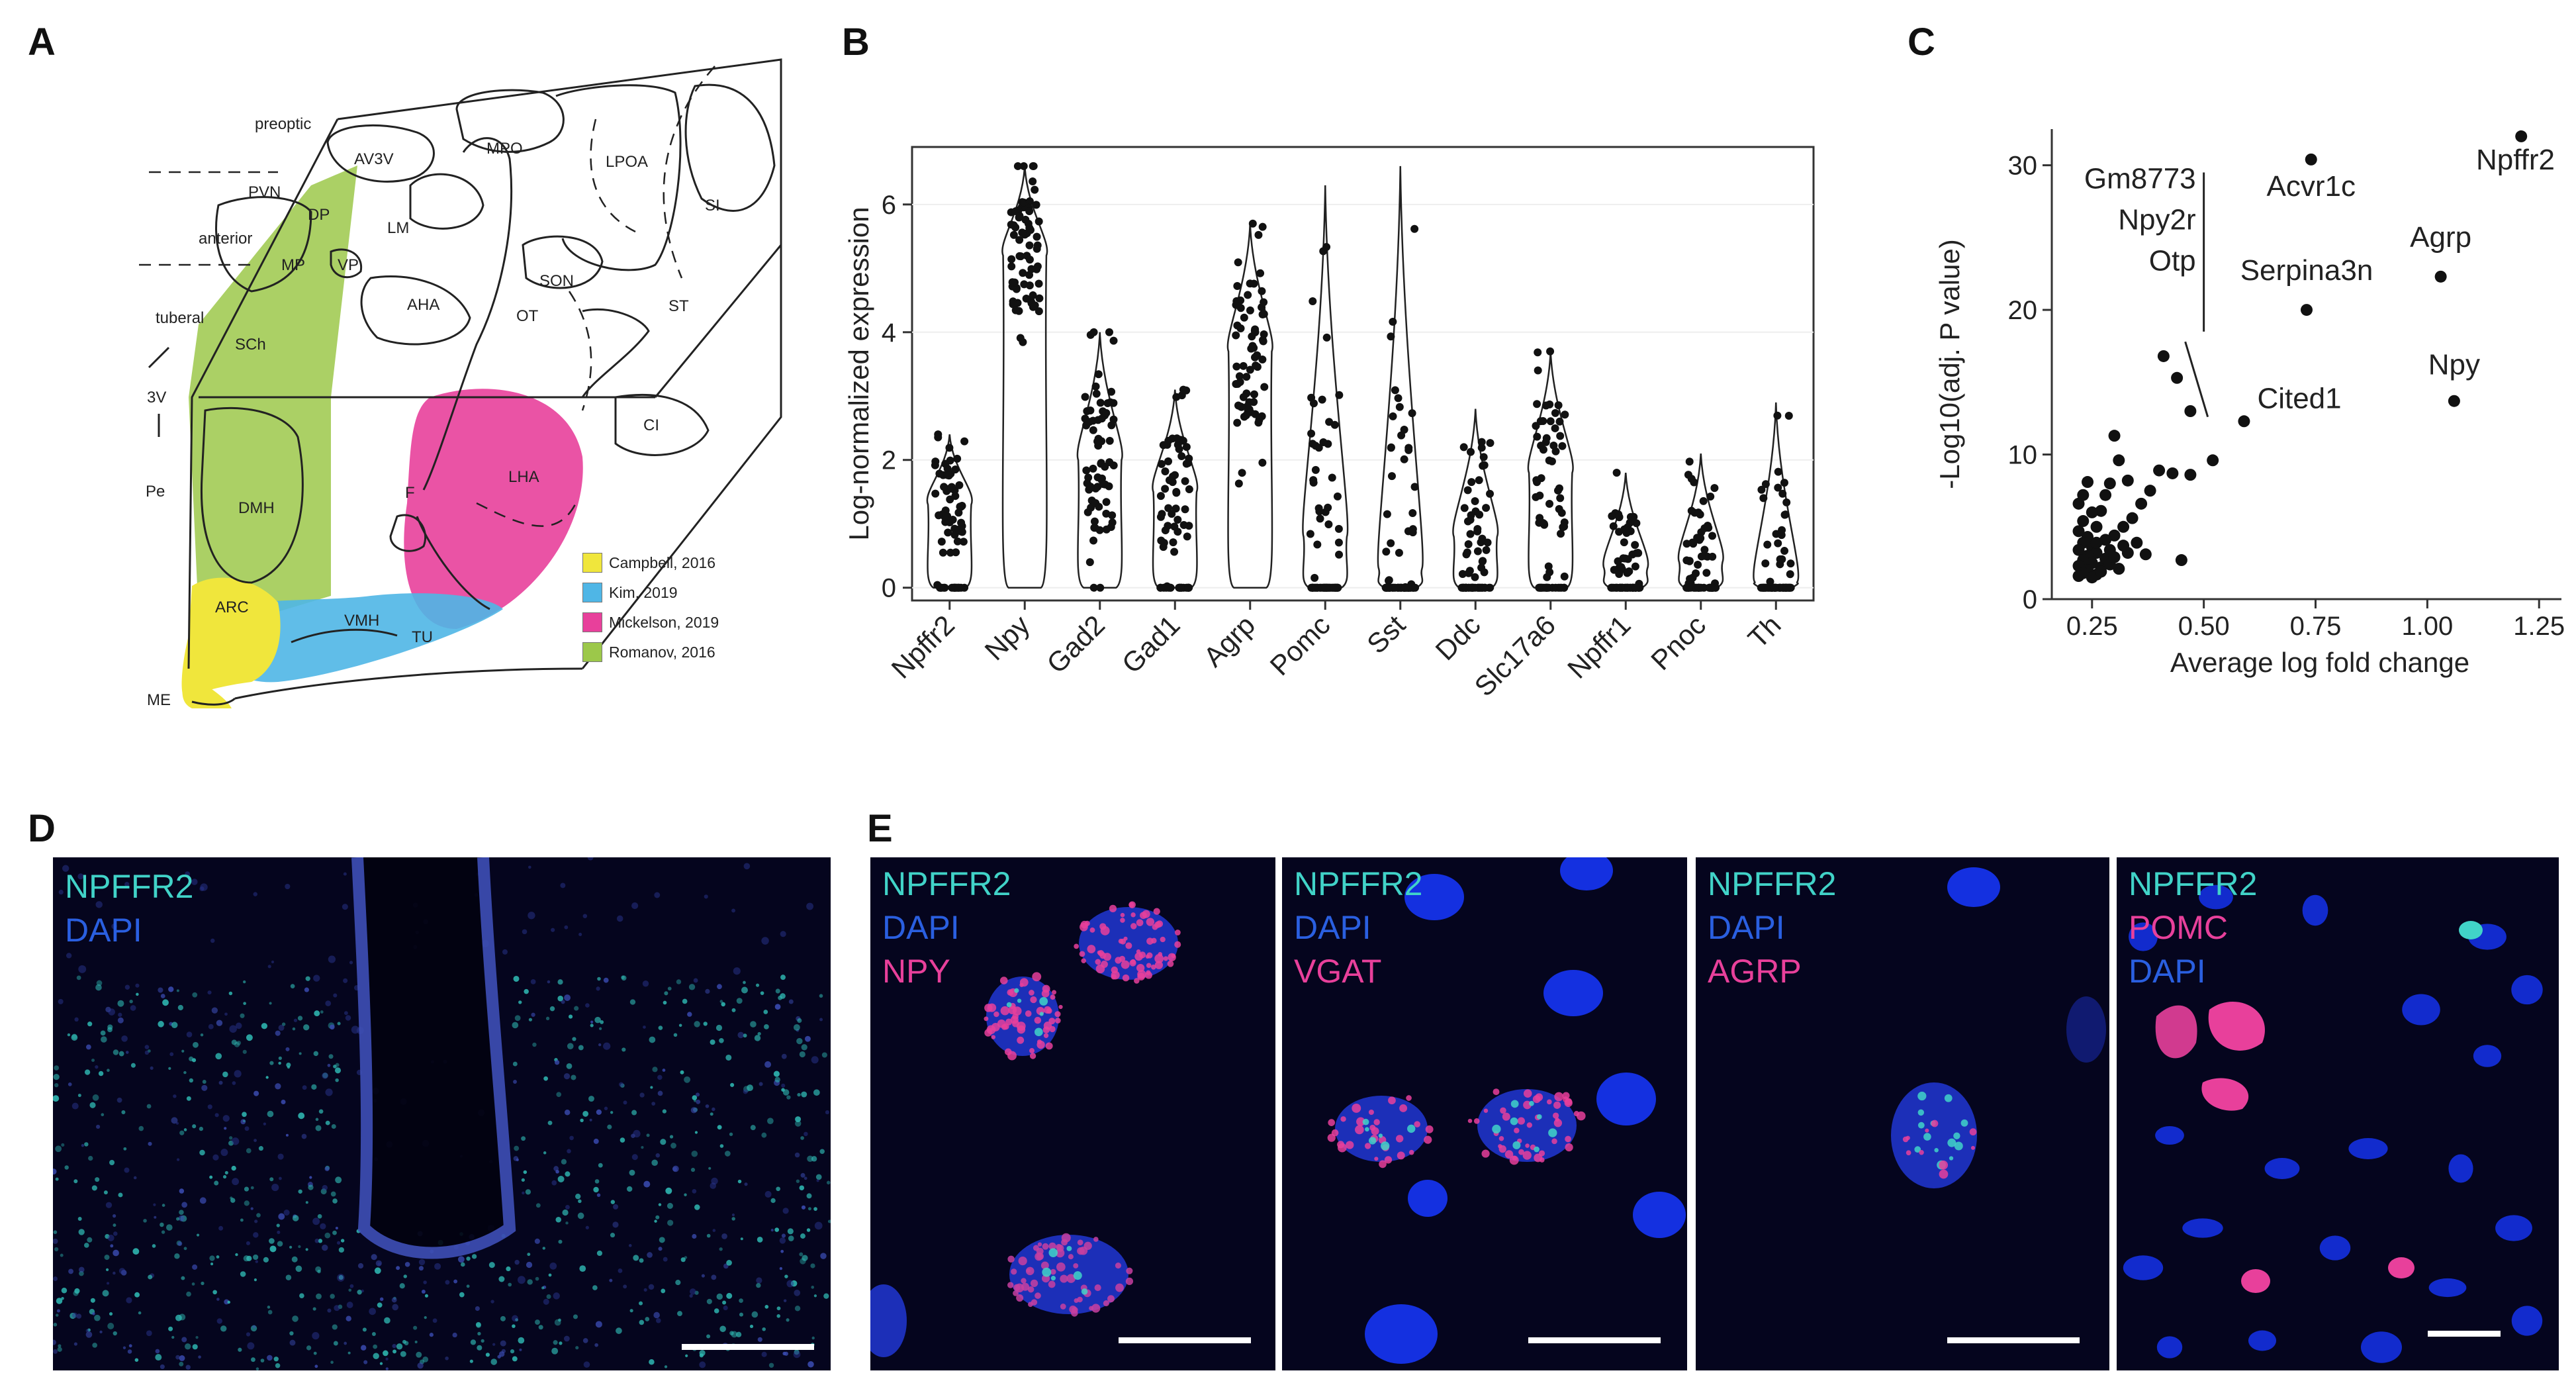 The width and height of the screenshot is (2576, 1385). I want to click on atlas-label-dmh: DMH, so click(256, 508).